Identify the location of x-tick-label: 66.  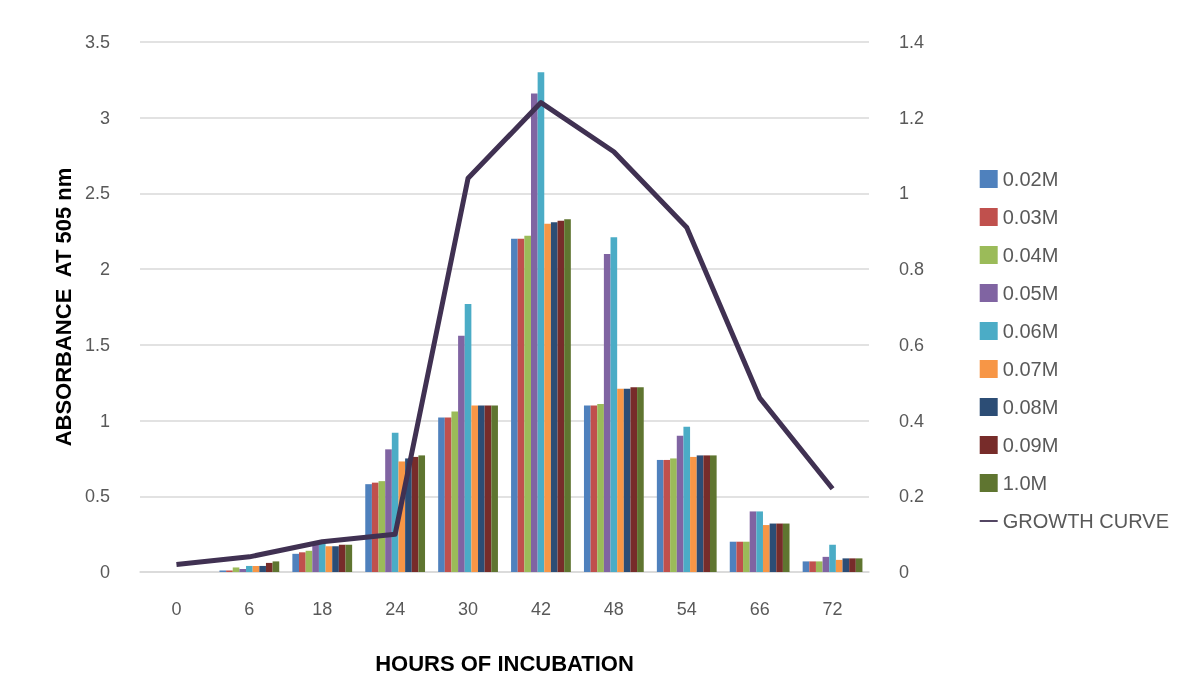
(759, 609).